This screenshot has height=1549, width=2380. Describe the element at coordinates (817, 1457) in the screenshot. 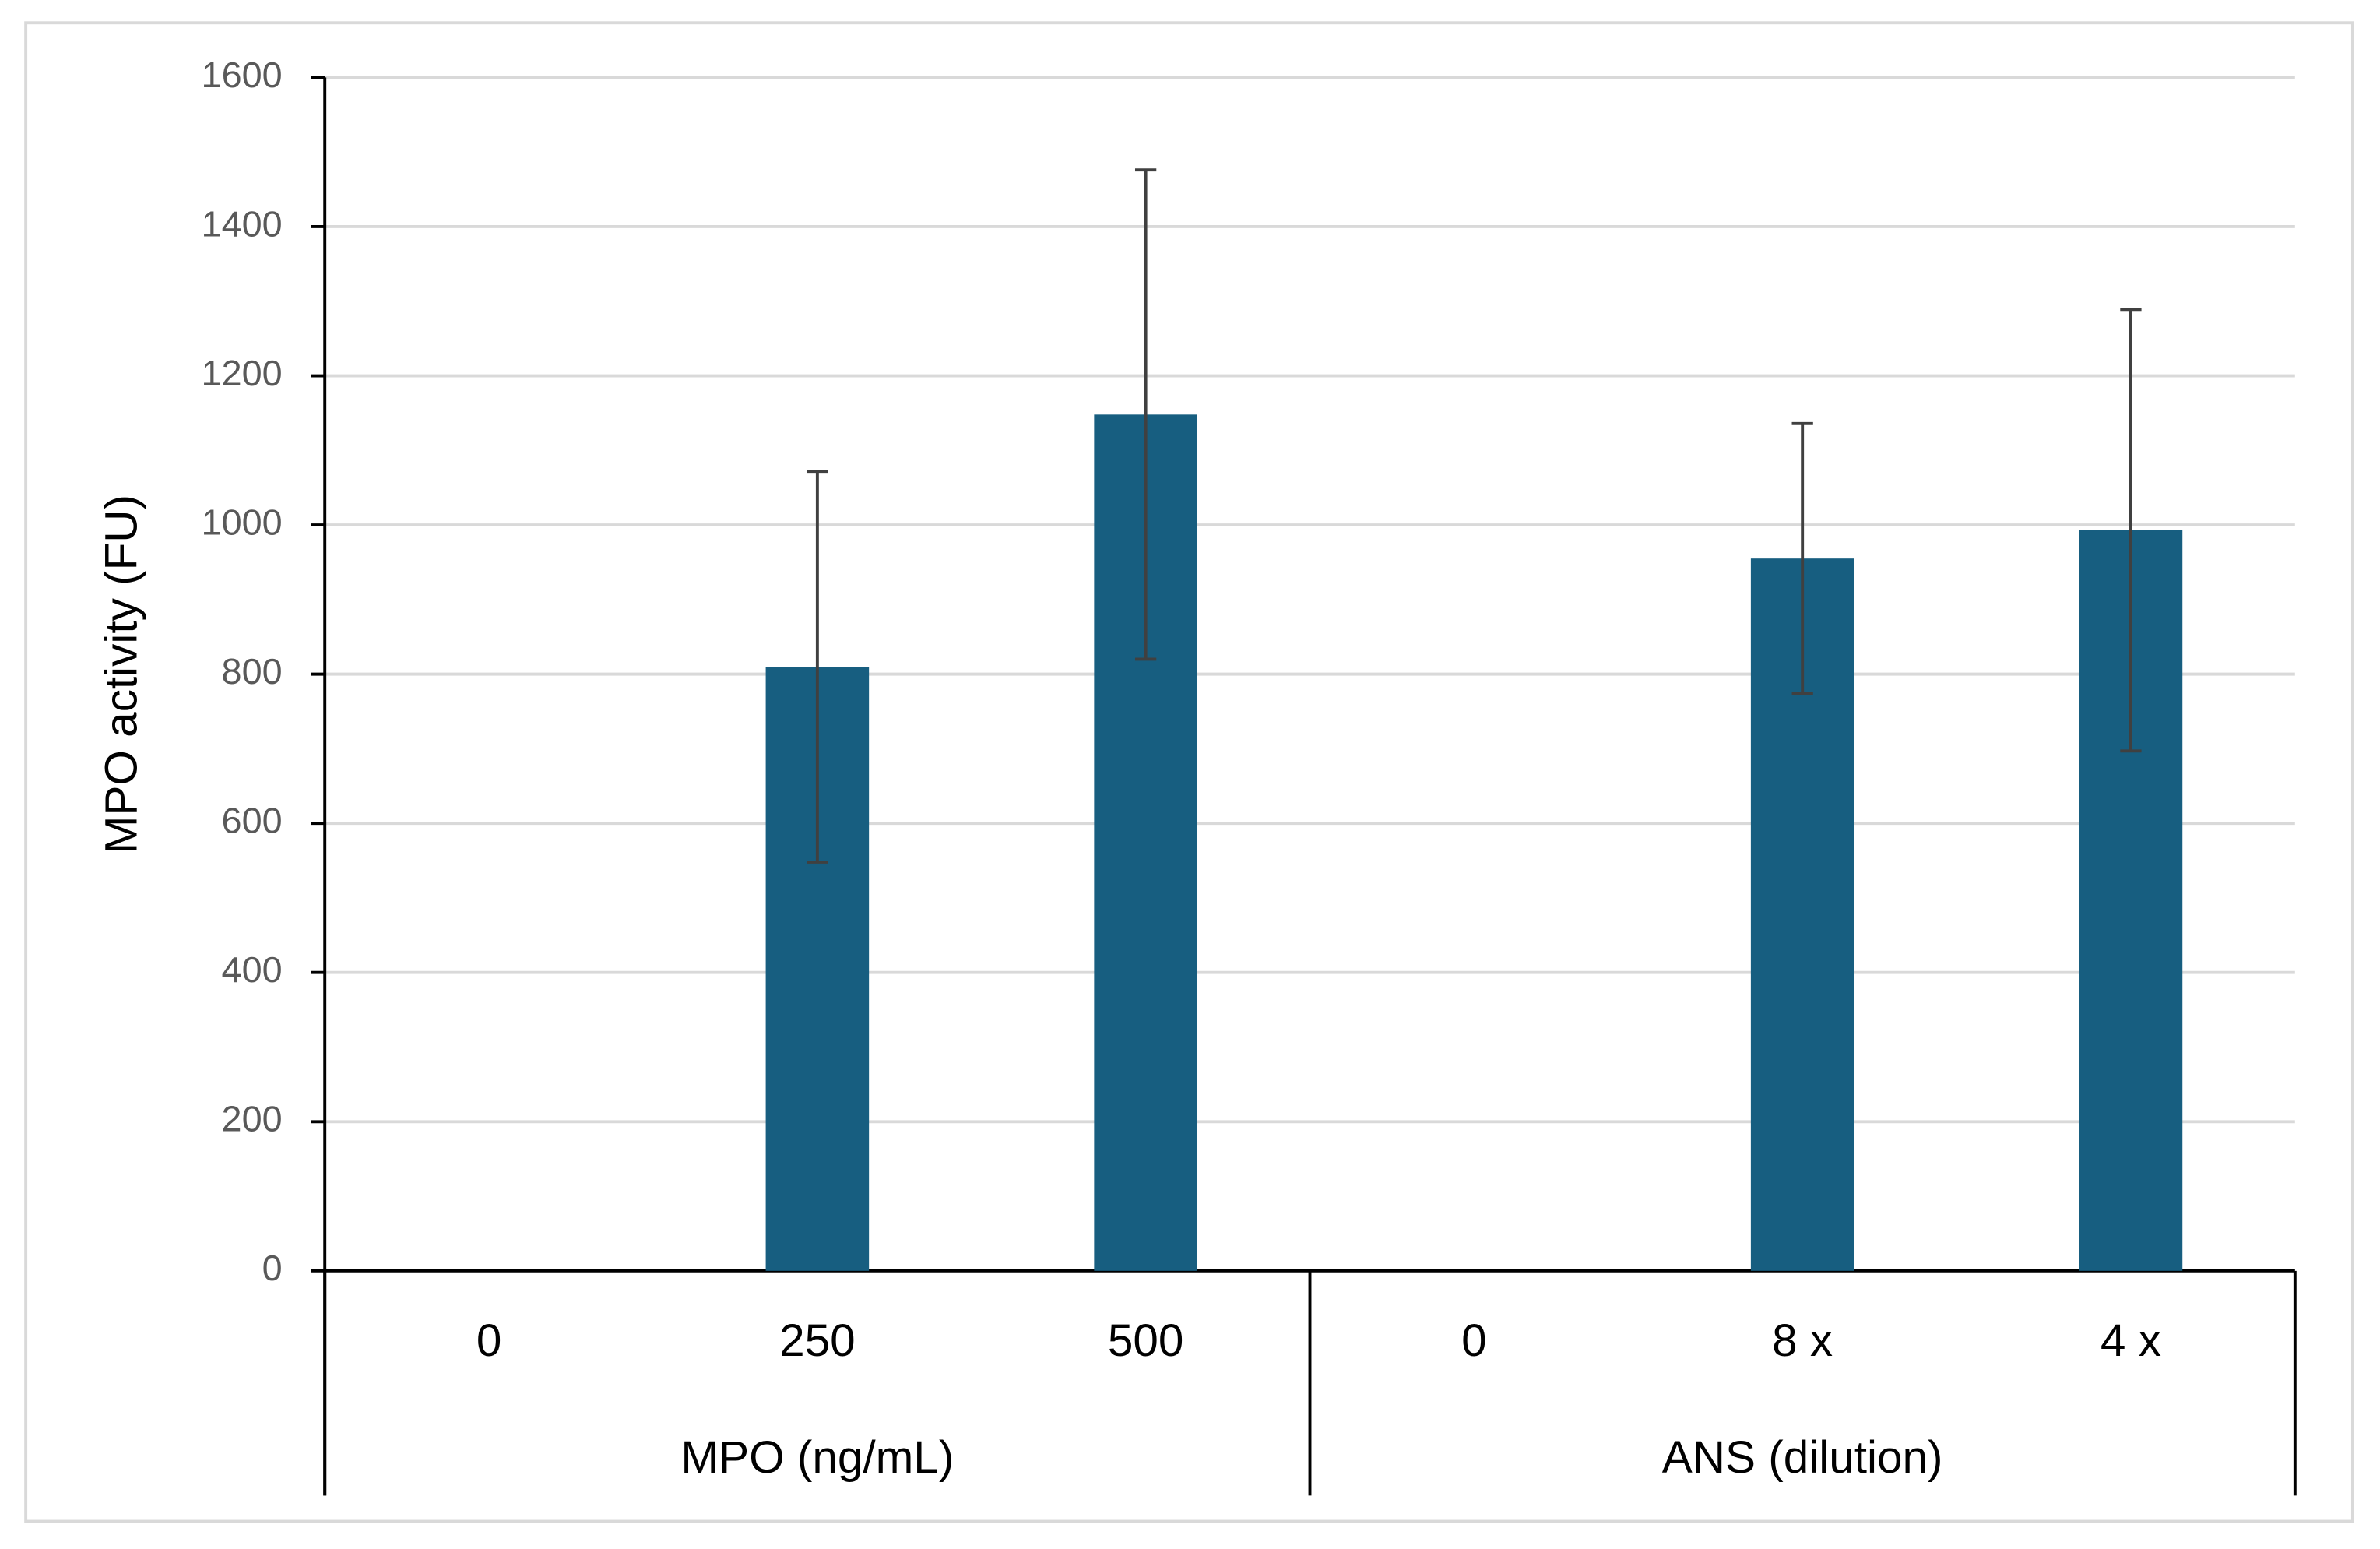

I see `group-label: MPO (ng/mL)` at that location.